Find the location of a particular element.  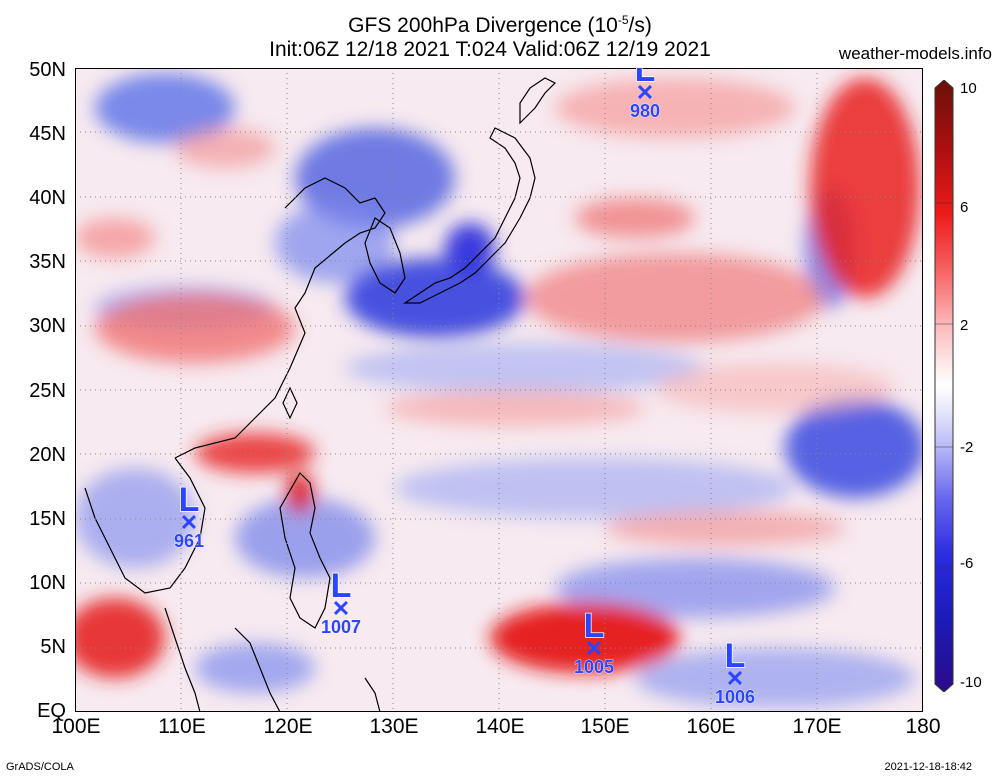

low-pressure-marker: L ✕ 1005 is located at coordinates (594, 642).